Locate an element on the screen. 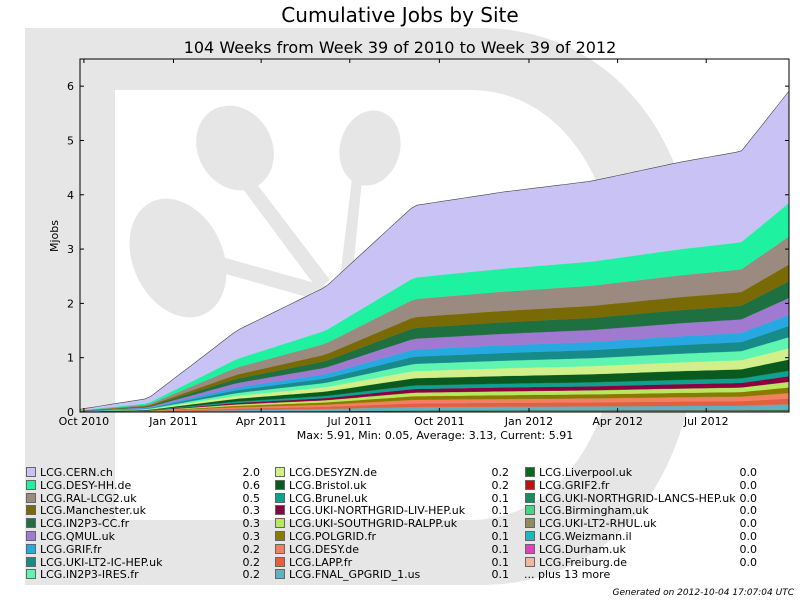 This screenshot has width=800, height=600. x-tick-label: Apr 2011 is located at coordinates (261, 421).